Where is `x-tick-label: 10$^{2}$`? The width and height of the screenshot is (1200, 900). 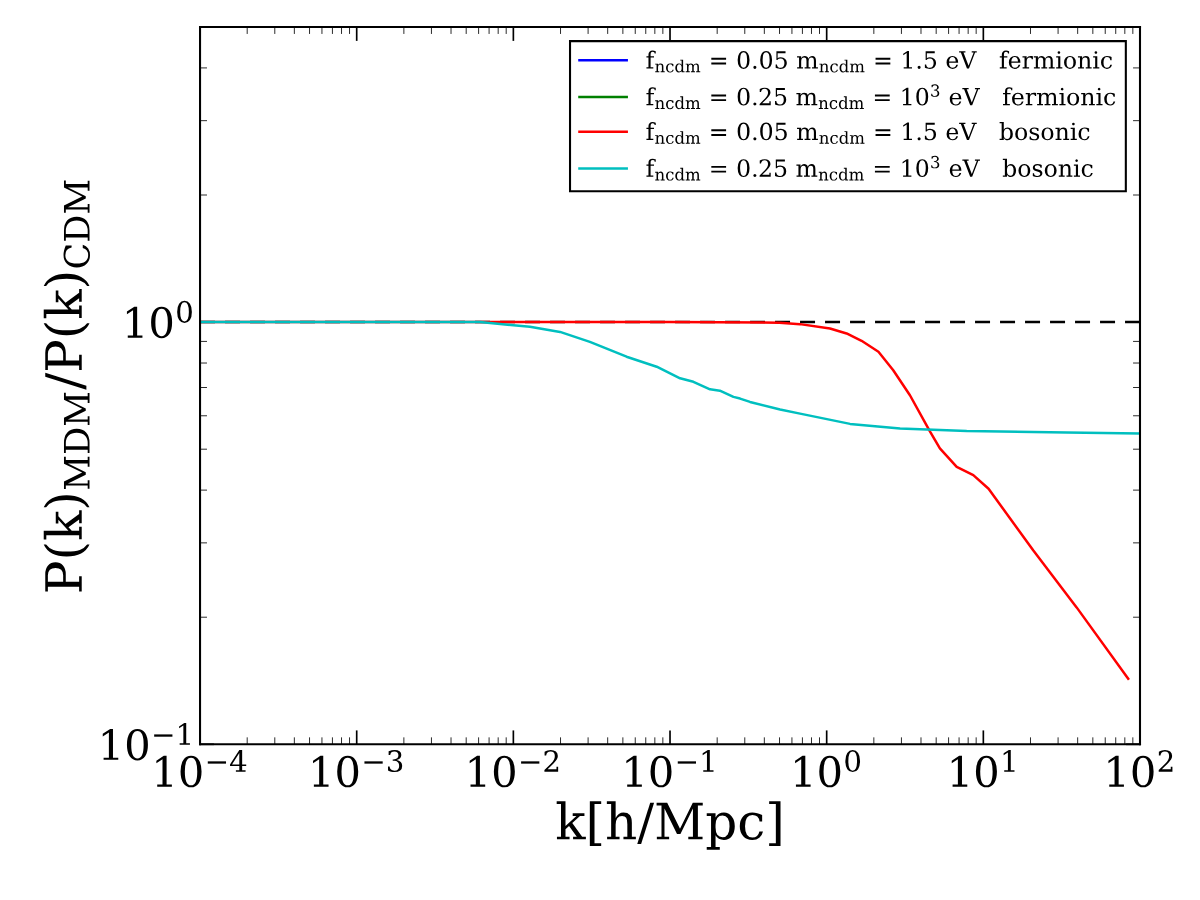
x-tick-label: 10$^{2}$ is located at coordinates (1140, 768).